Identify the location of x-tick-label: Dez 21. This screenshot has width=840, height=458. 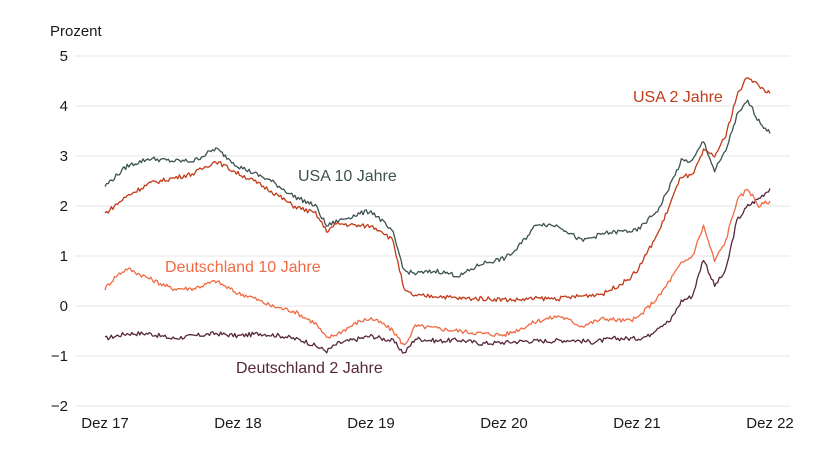
(637, 423).